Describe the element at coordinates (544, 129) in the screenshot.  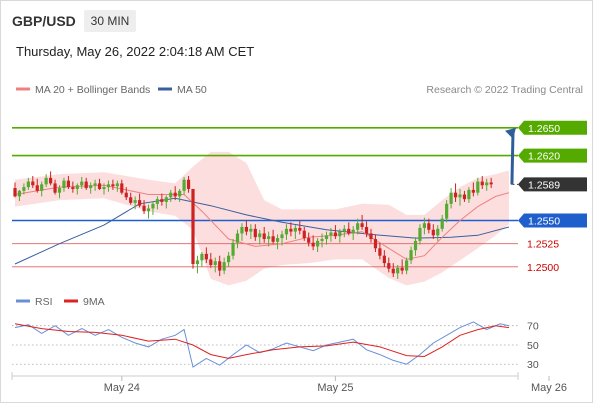
I see `level-label-1.2650: 1.2650` at that location.